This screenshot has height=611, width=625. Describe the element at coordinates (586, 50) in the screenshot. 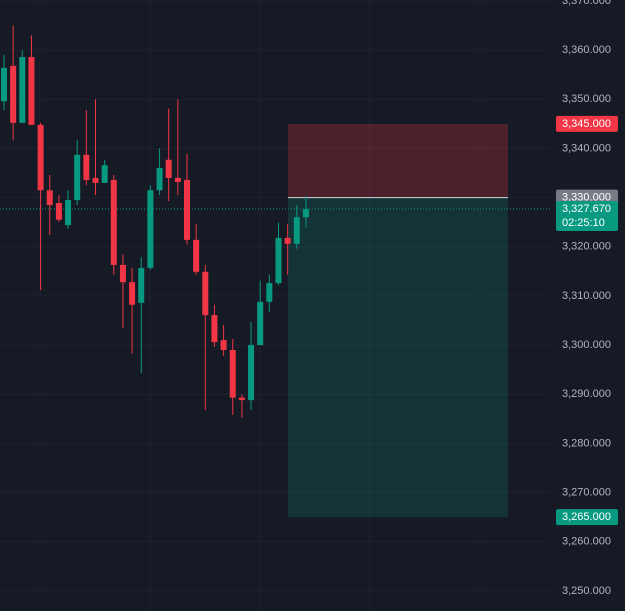

I see `y-tick-label: 3,360.000` at that location.